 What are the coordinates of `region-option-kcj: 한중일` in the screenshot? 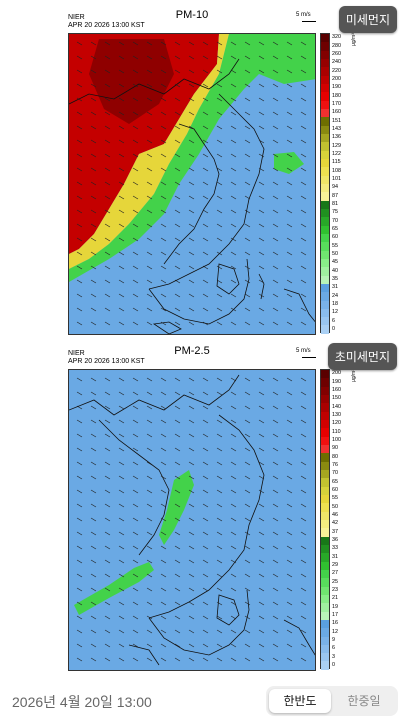 It's located at (364, 701).